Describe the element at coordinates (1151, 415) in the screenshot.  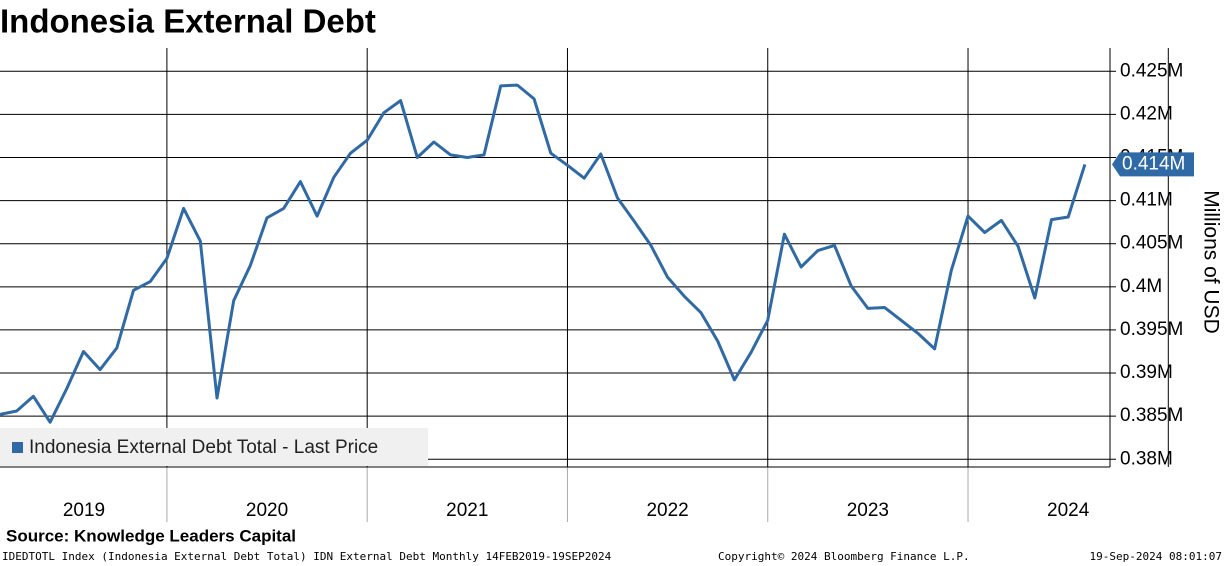
I see `y-tick-label: 0.385M` at that location.